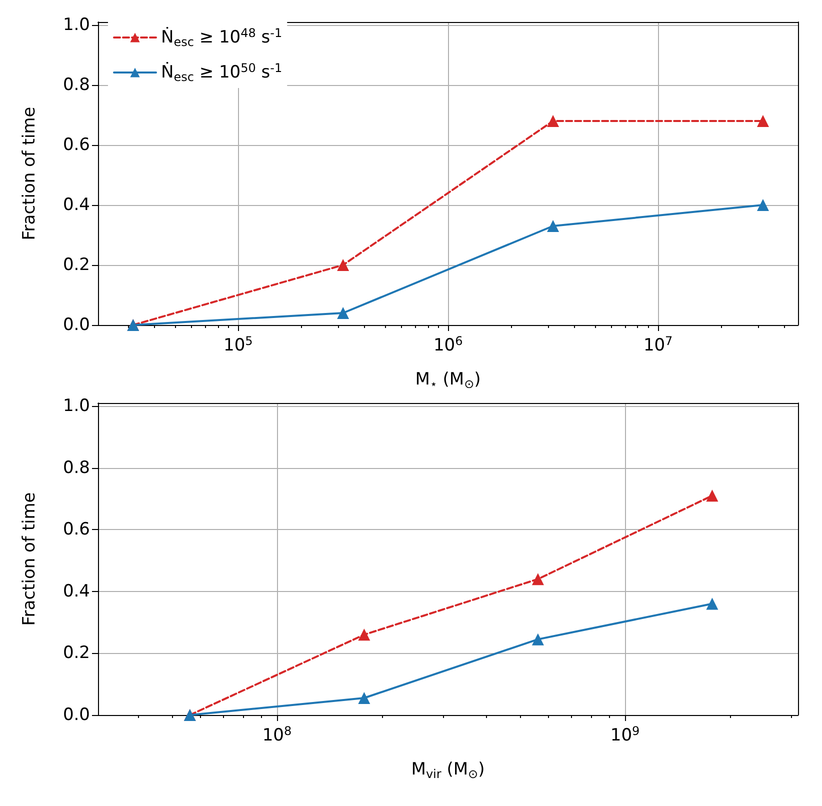 The width and height of the screenshot is (822, 806). I want to click on x-axis-title: M⋆ (M⊙), so click(448, 380).